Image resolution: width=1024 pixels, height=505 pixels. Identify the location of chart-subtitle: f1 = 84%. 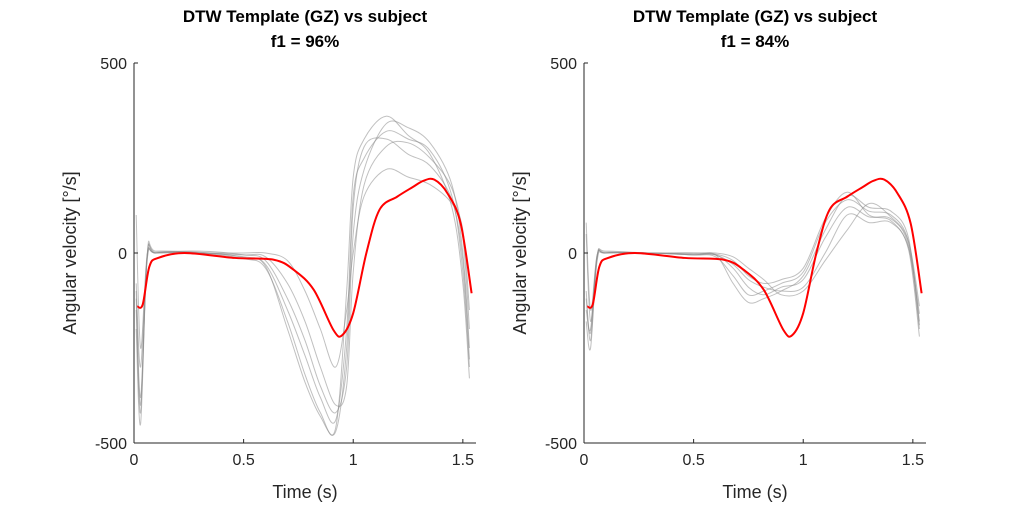
(755, 41).